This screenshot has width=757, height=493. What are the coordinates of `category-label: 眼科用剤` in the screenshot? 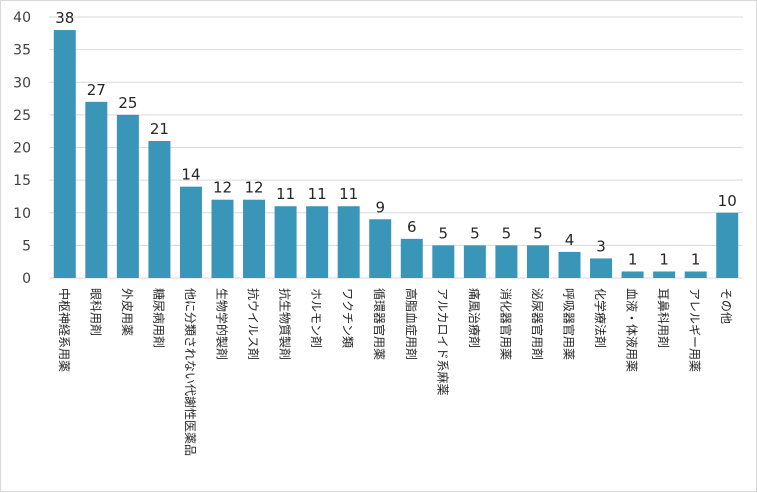 It's located at (95, 312).